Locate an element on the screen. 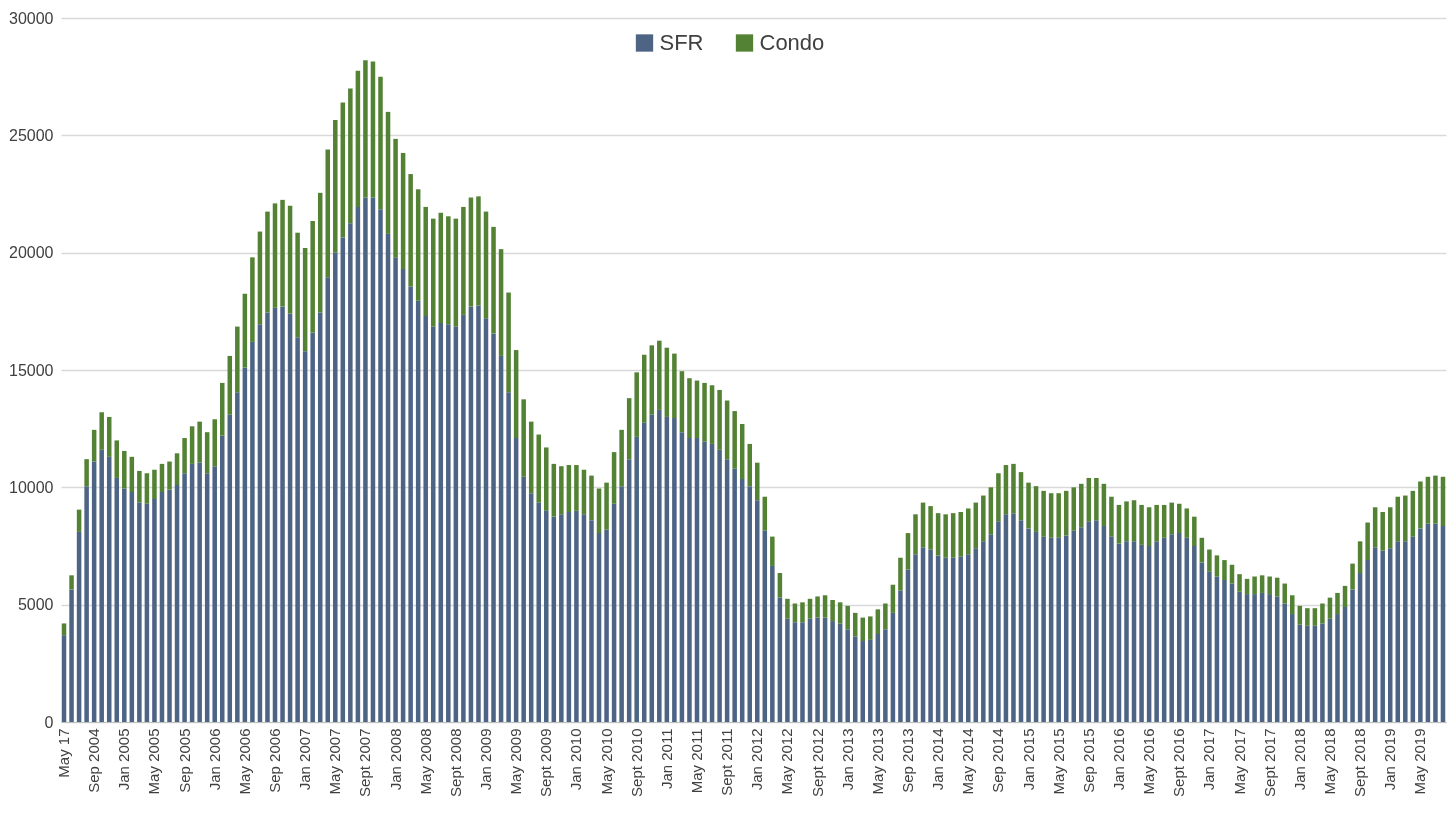  x-tick-label: Jan 2008 is located at coordinates (395, 759).